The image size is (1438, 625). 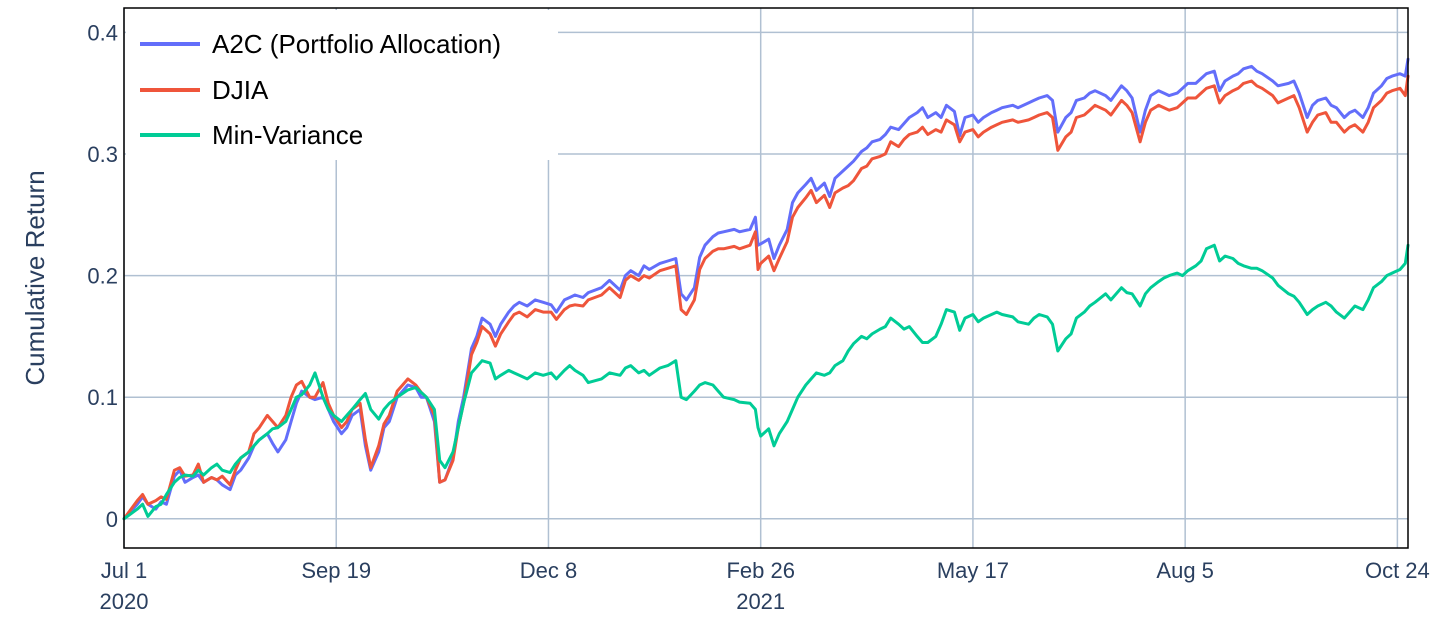 I want to click on legend-label-djia: DJIA, so click(x=240, y=90).